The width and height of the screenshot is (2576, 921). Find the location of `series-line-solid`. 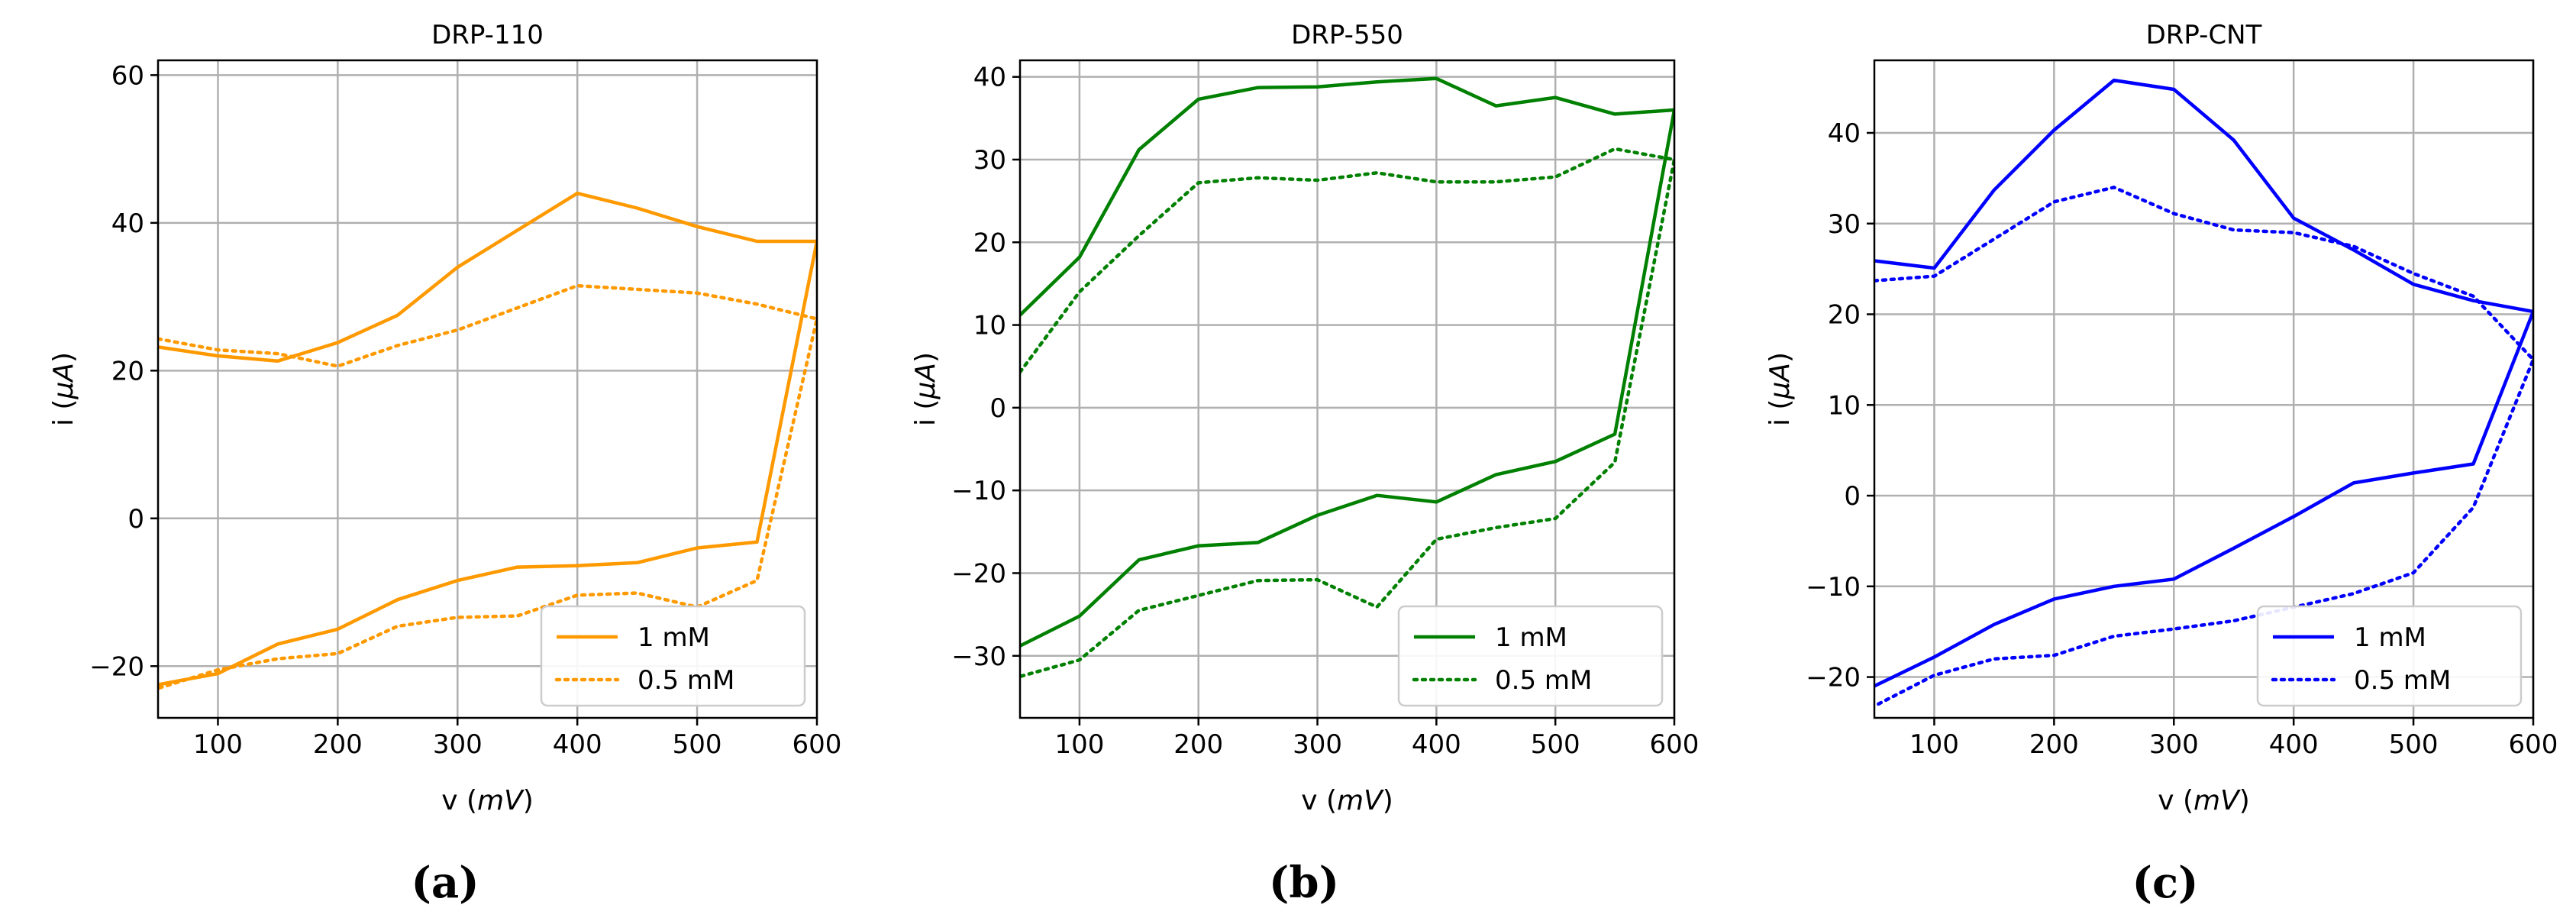

series-line-solid is located at coordinates (487, 439).